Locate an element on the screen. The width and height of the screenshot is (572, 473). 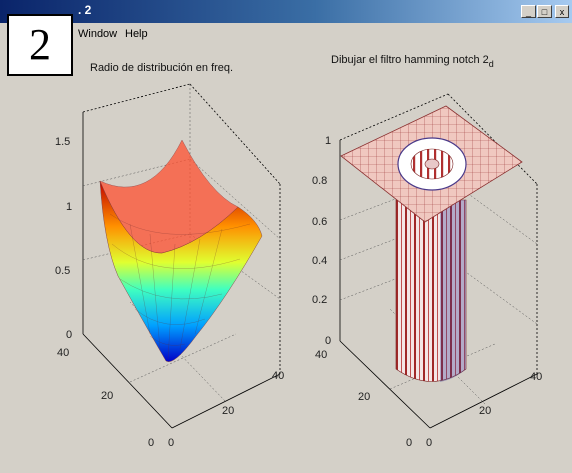
z-ticks-left: 1.5 1 0.5 0 is located at coordinates (63, 238).